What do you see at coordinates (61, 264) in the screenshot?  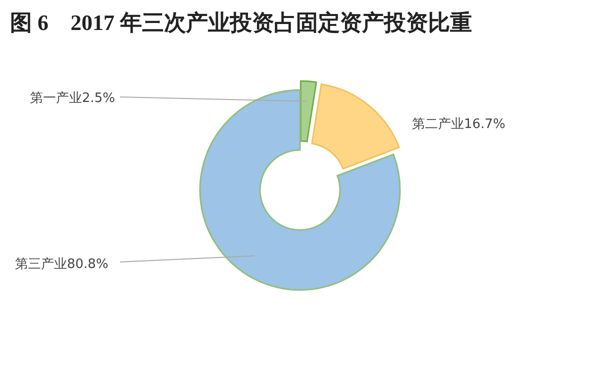 I see `slice-label: 第三产业80.8%` at bounding box center [61, 264].